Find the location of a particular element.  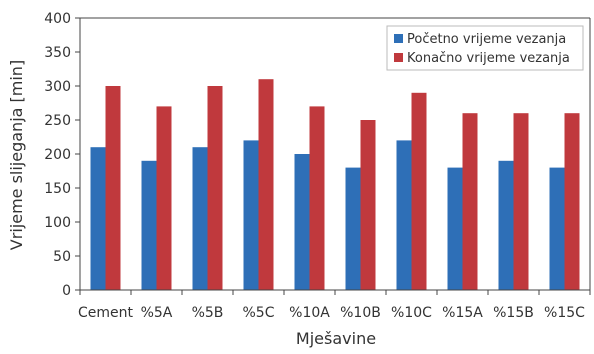

x-axis-title: Mješavine is located at coordinates (336, 338).